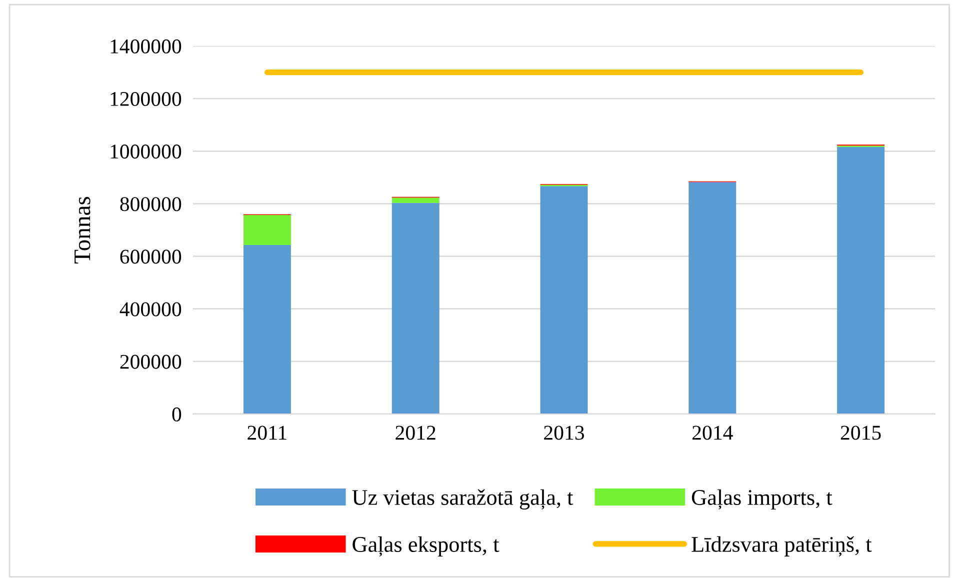 This screenshot has height=578, width=954. I want to click on x-tick-label: 2012, so click(416, 433).